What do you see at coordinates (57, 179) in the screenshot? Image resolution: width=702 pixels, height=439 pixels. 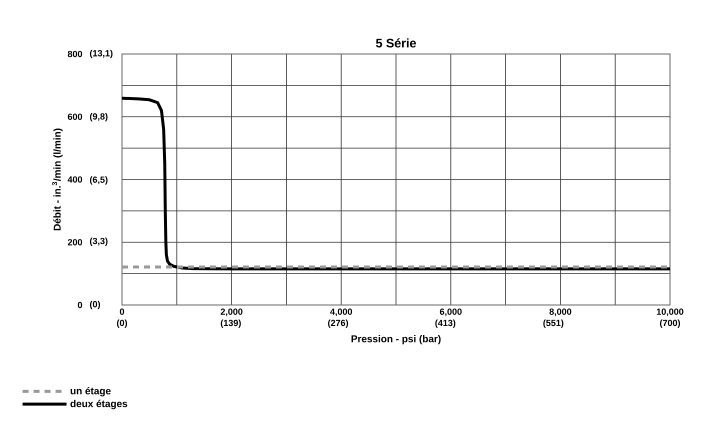 I see `y-axis-title: Débit - in.$^{3}$/min (l/min)` at bounding box center [57, 179].